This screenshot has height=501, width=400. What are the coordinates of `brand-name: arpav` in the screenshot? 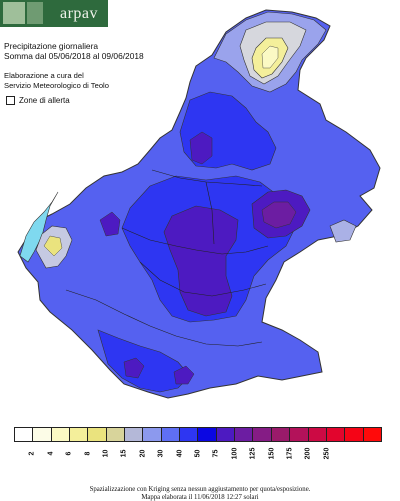 It's located at (79, 13).